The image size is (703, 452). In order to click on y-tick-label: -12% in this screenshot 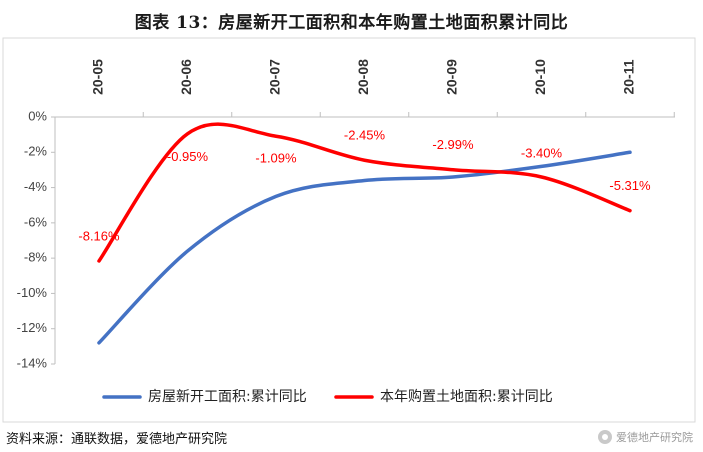, I will do `click(32, 327)`.